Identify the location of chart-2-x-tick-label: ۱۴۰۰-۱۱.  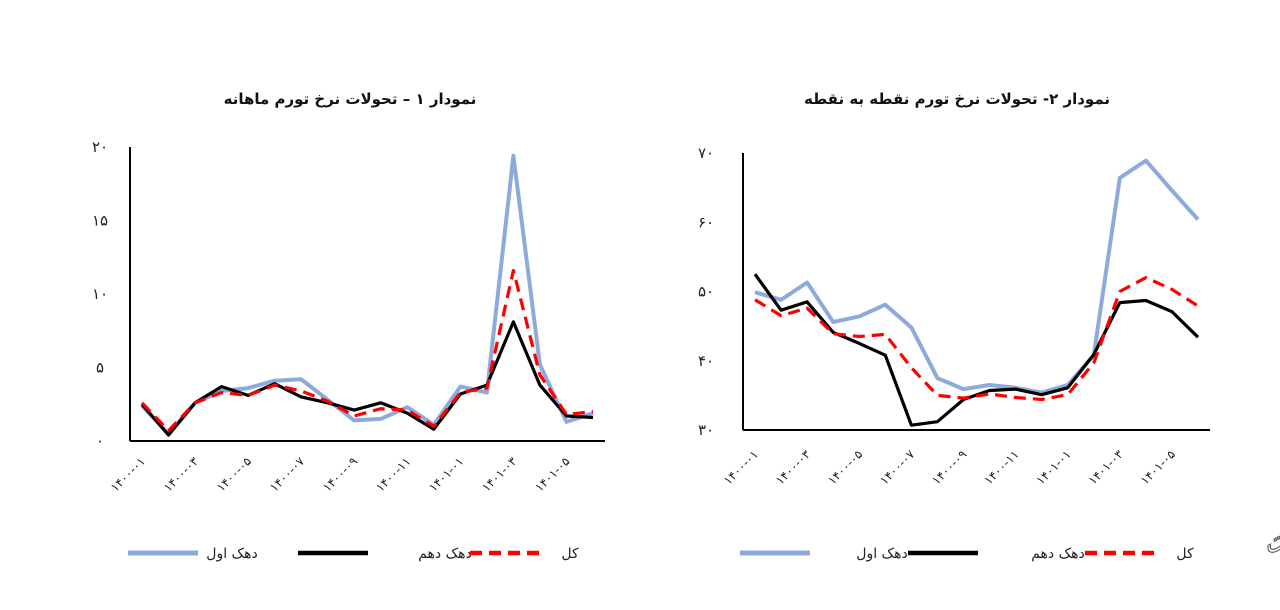
(1001, 467).